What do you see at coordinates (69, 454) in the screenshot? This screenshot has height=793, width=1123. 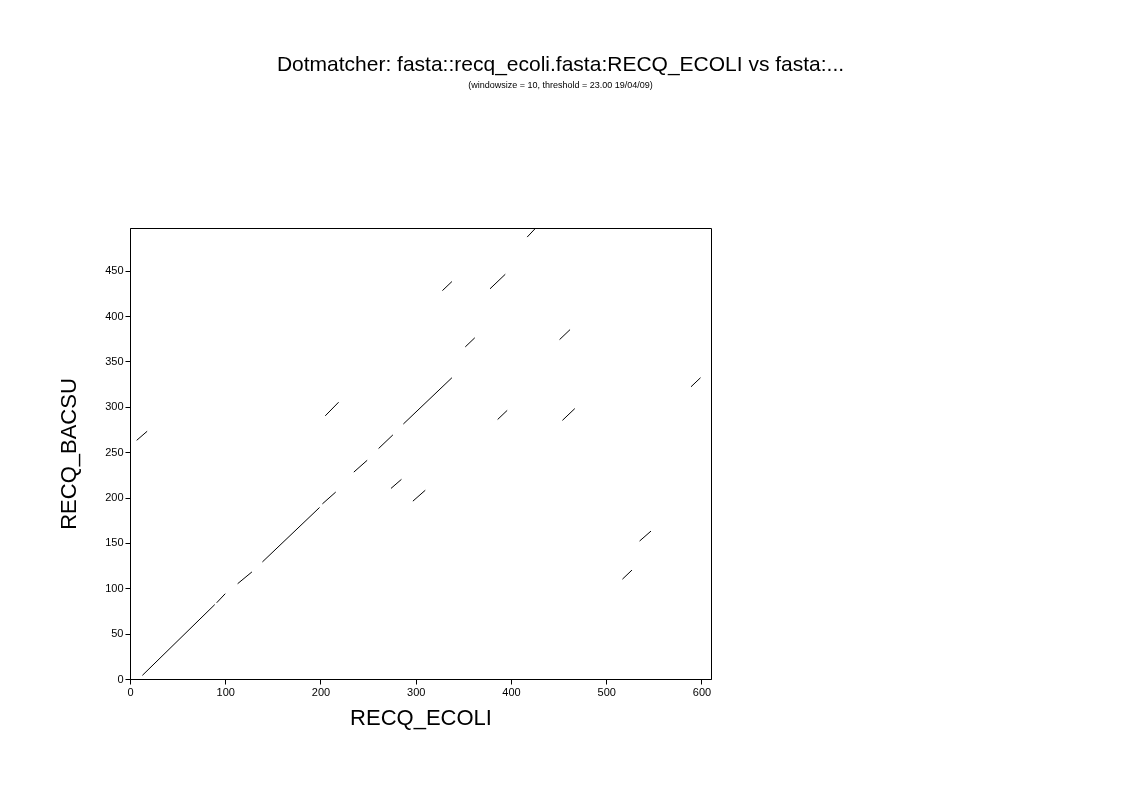 I see `y-axis-title: RECQ_BACSU` at bounding box center [69, 454].